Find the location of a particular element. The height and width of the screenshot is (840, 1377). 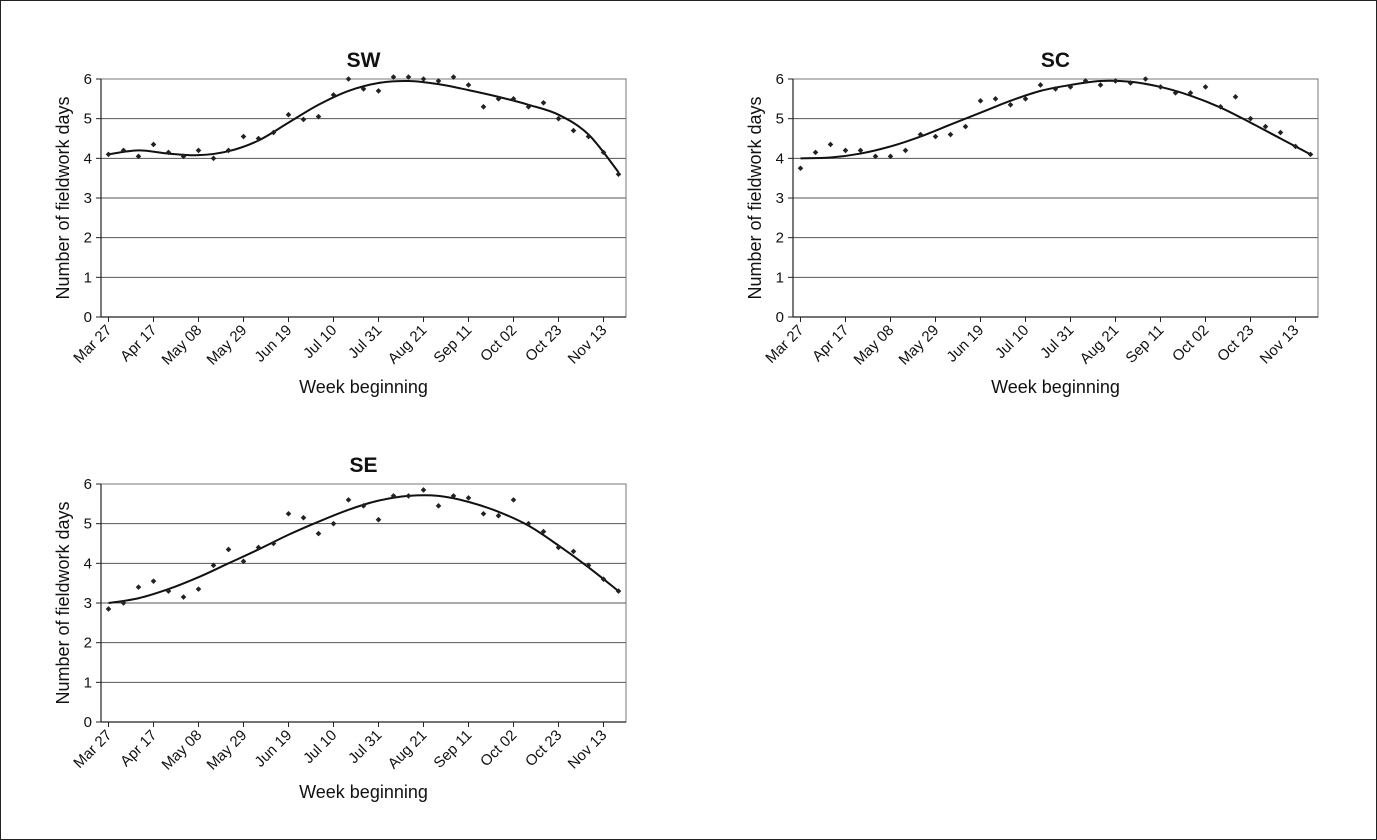

x-tick-label: Oct 23 is located at coordinates (1235, 343).